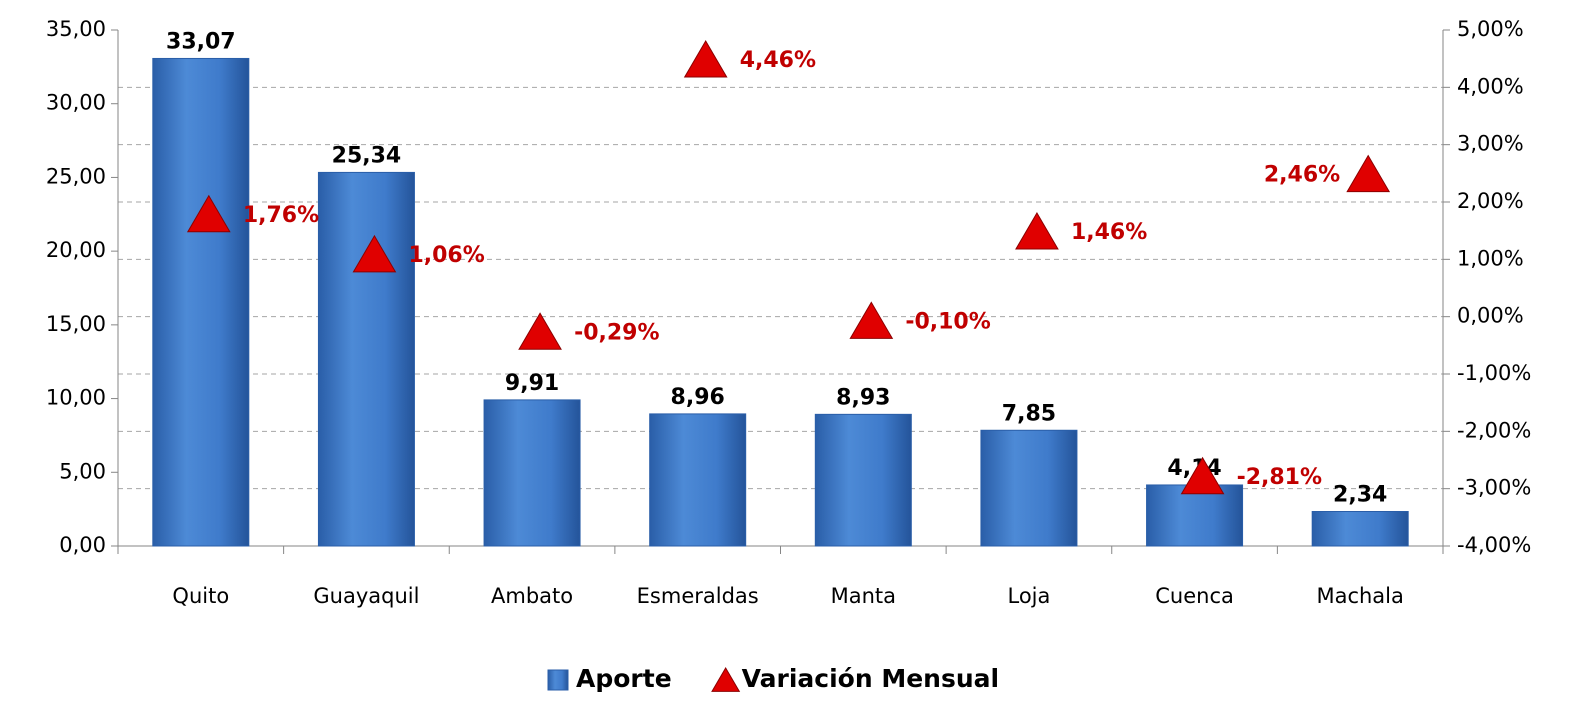 The height and width of the screenshot is (703, 1578). Describe the element at coordinates (1109, 232) in the screenshot. I see `point-value-label: 1,46%` at that location.